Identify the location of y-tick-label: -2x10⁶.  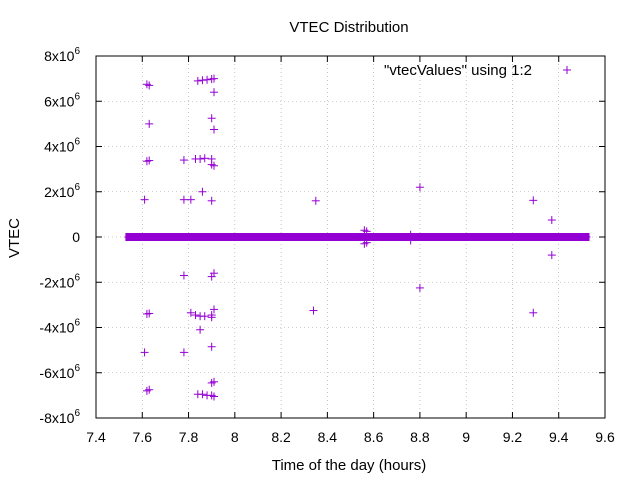
(59, 281).